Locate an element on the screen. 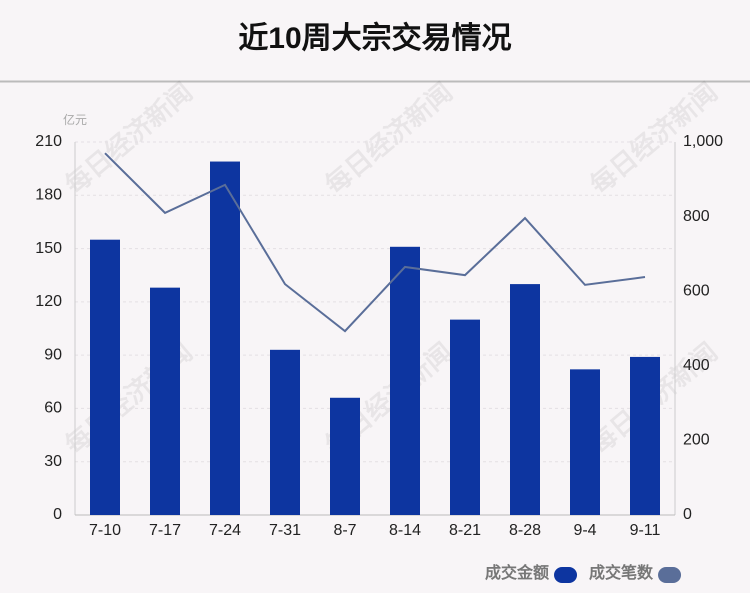 This screenshot has height=593, width=750. y2-tick-label: 400 is located at coordinates (696, 365).